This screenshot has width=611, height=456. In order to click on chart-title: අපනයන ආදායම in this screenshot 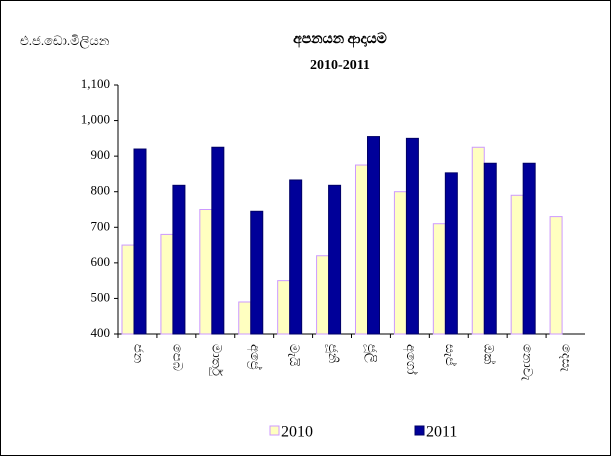, I will do `click(340, 39)`.